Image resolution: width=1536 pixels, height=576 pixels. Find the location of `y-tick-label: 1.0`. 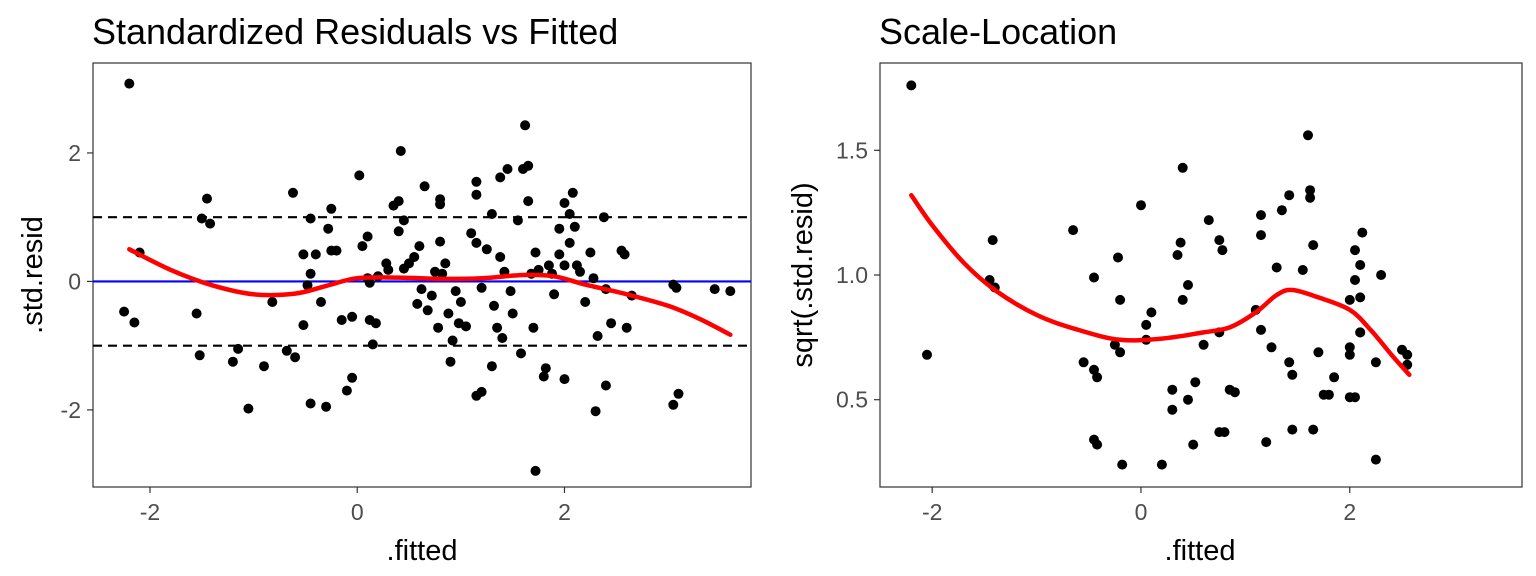

y-tick-label: 1.0 is located at coordinates (852, 275).